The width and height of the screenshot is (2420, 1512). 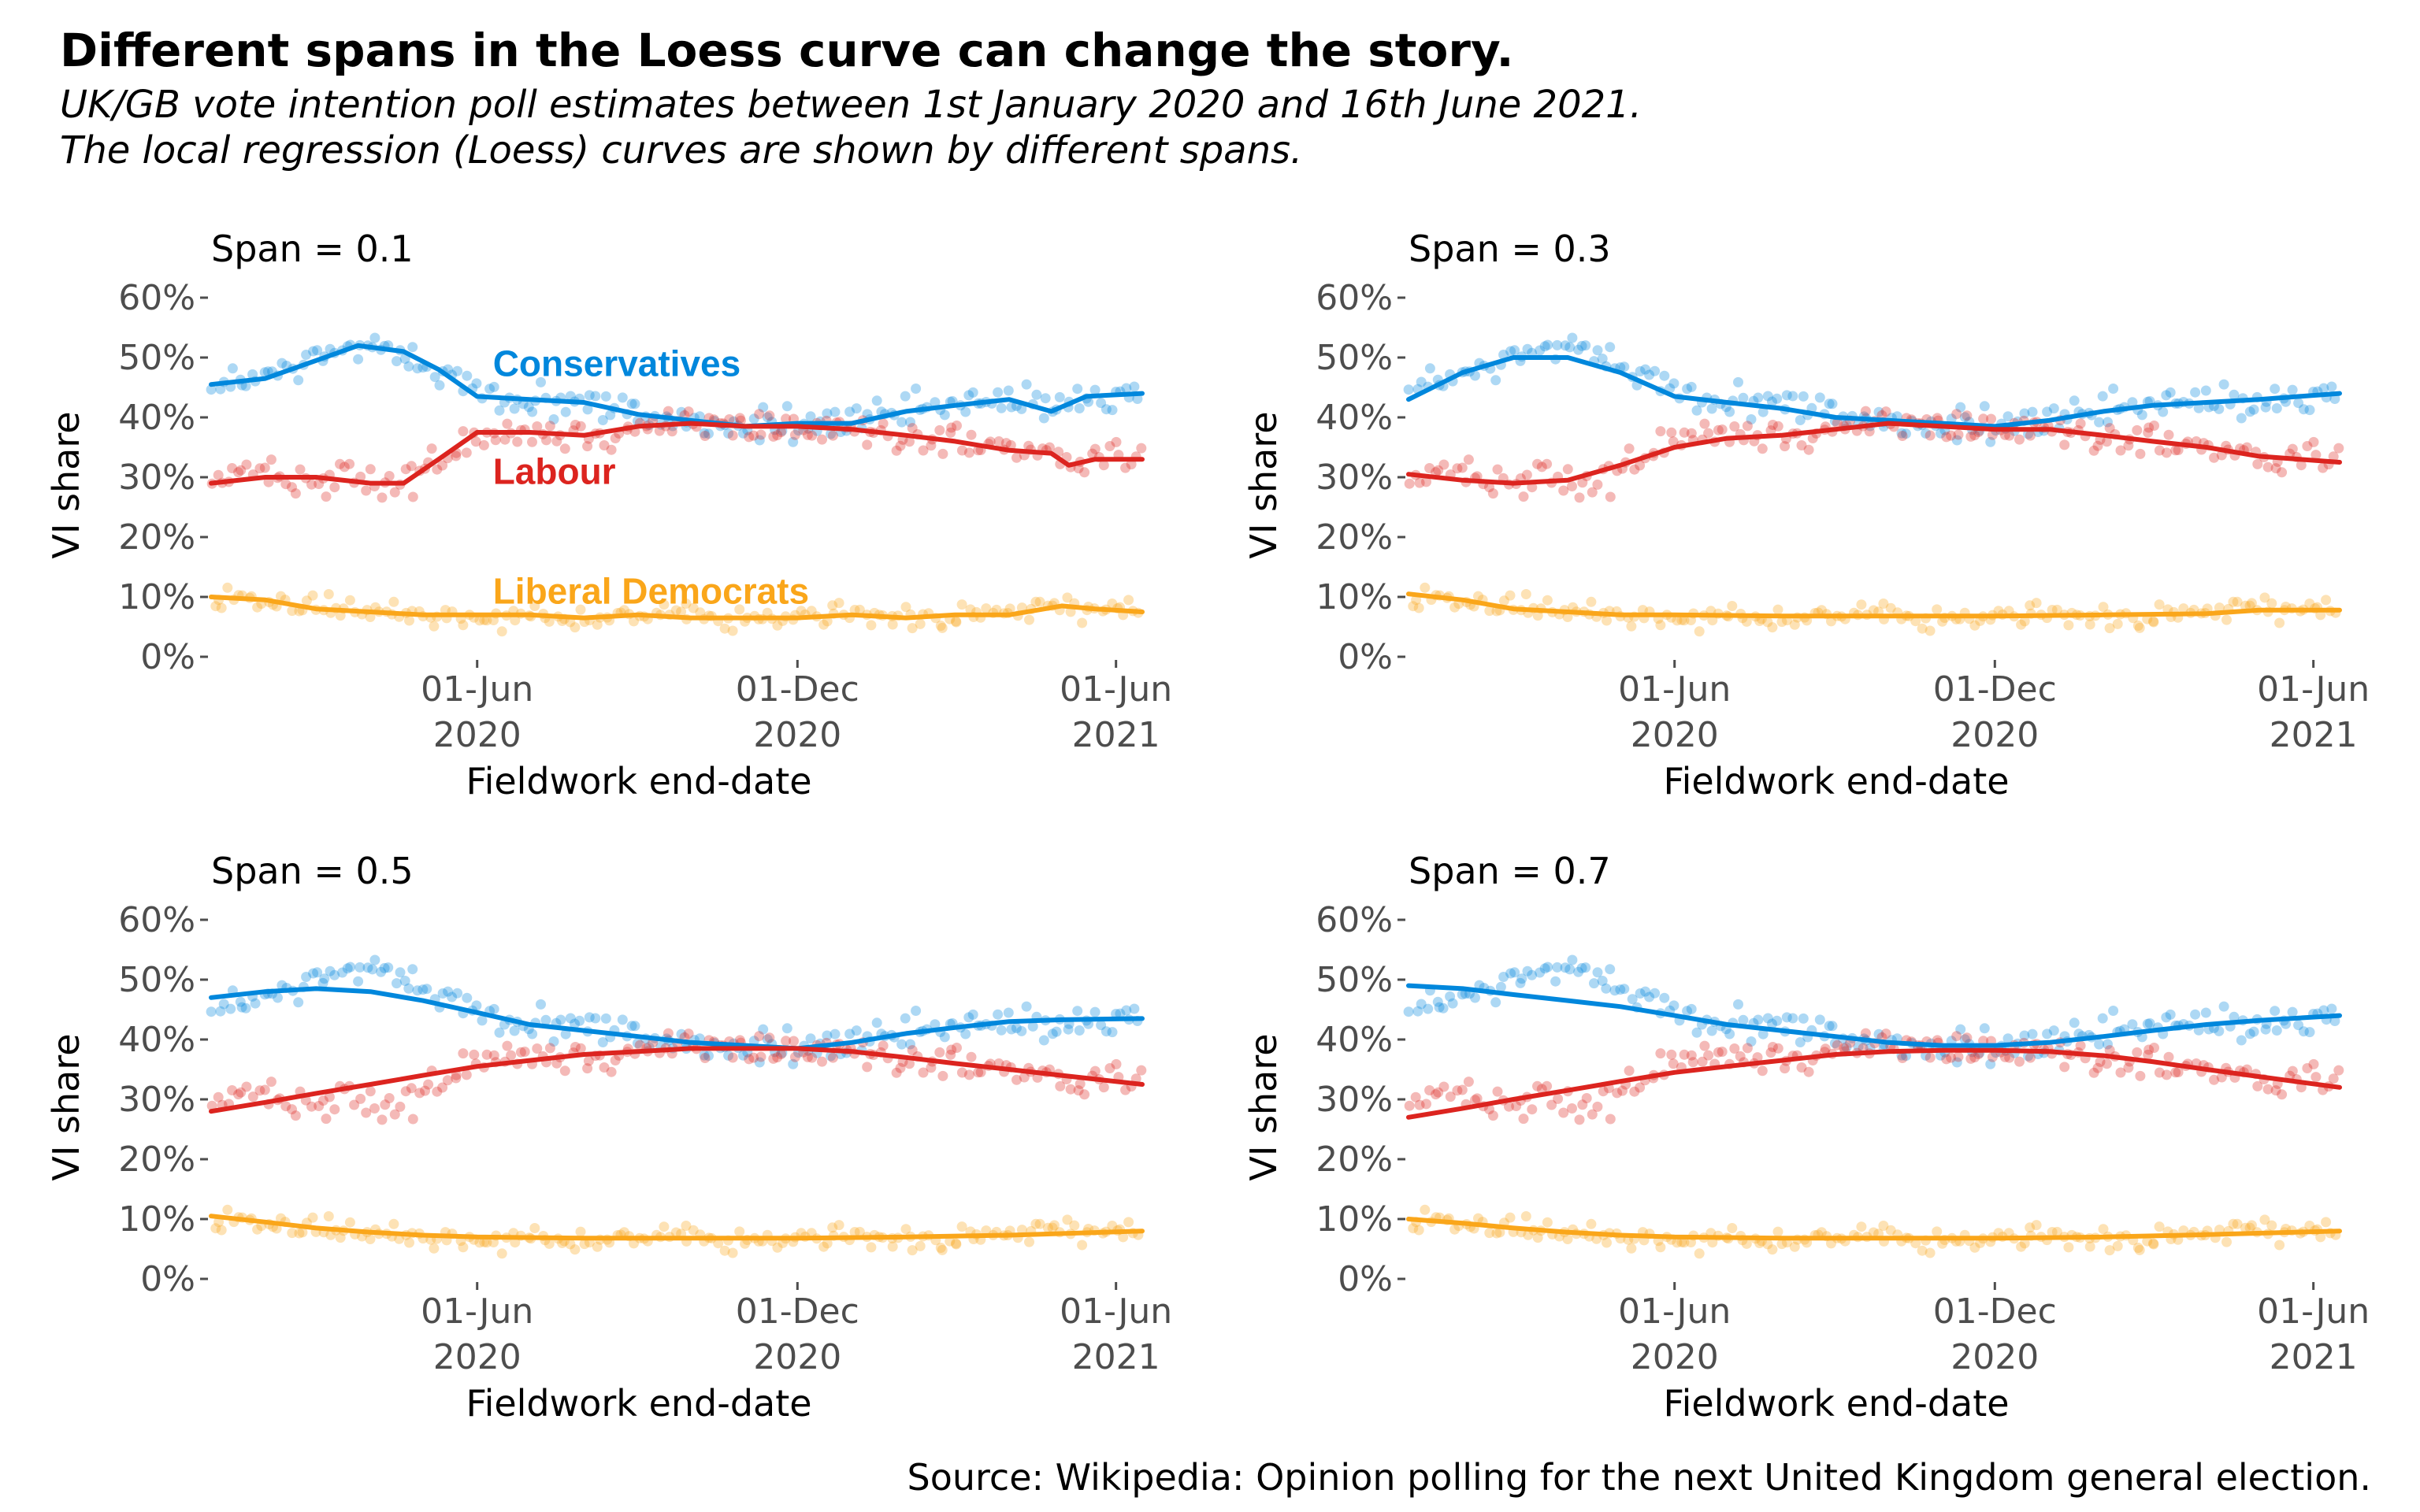 I want to click on x-tick-label: 2020, so click(x=477, y=1357).